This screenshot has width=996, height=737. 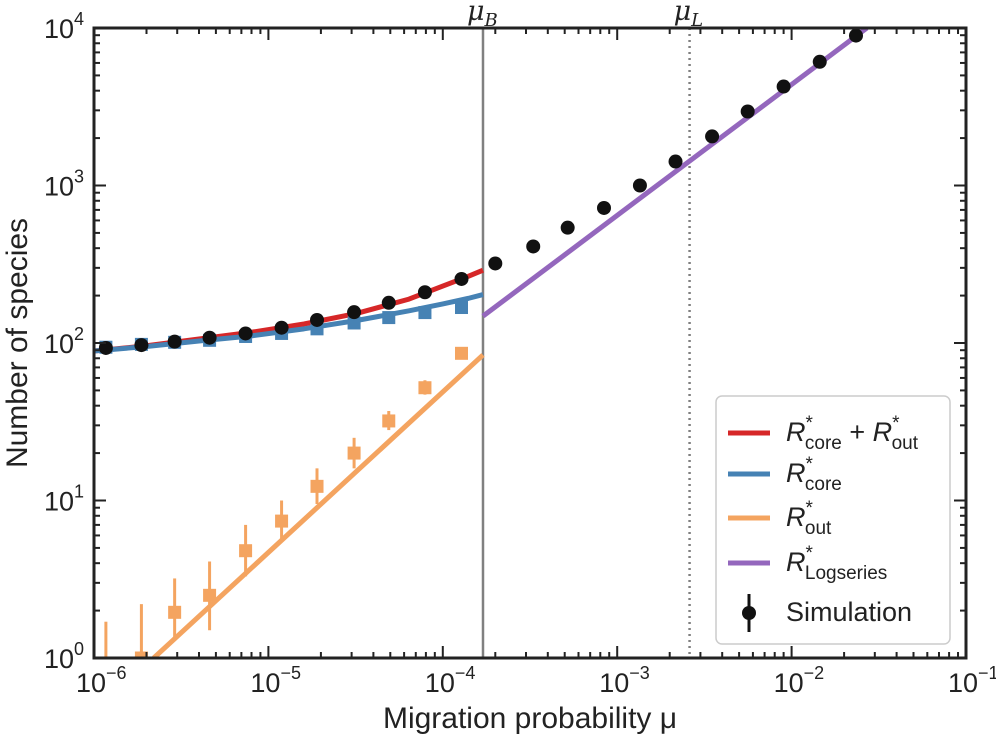 What do you see at coordinates (79, 19) in the screenshot?
I see `y-tick-exp: 4` at bounding box center [79, 19].